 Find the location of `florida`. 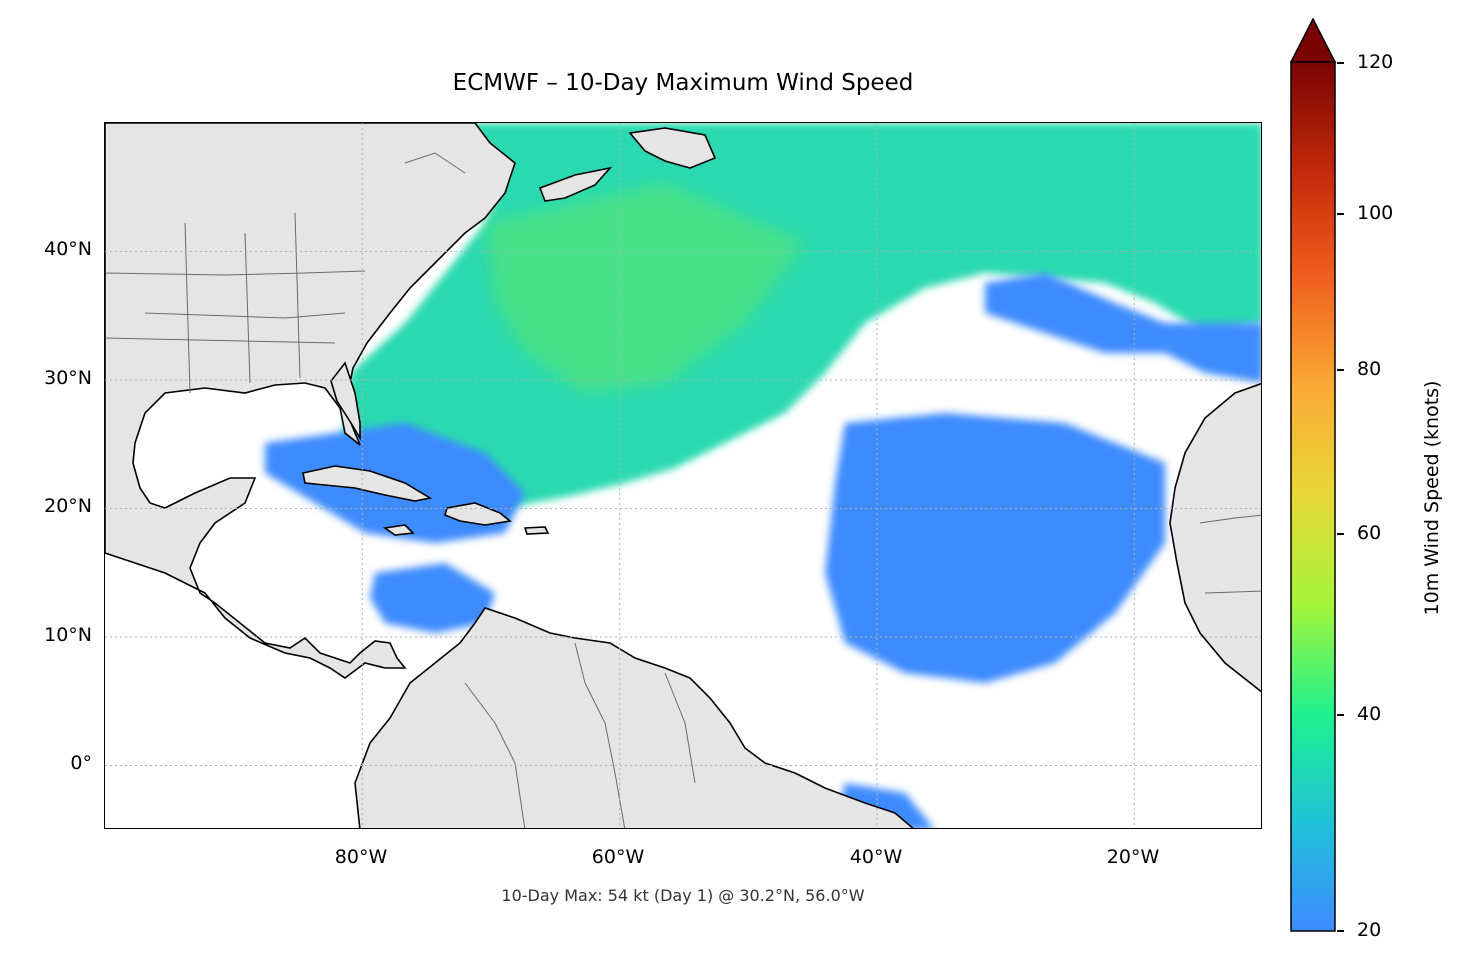

florida is located at coordinates (345, 401).